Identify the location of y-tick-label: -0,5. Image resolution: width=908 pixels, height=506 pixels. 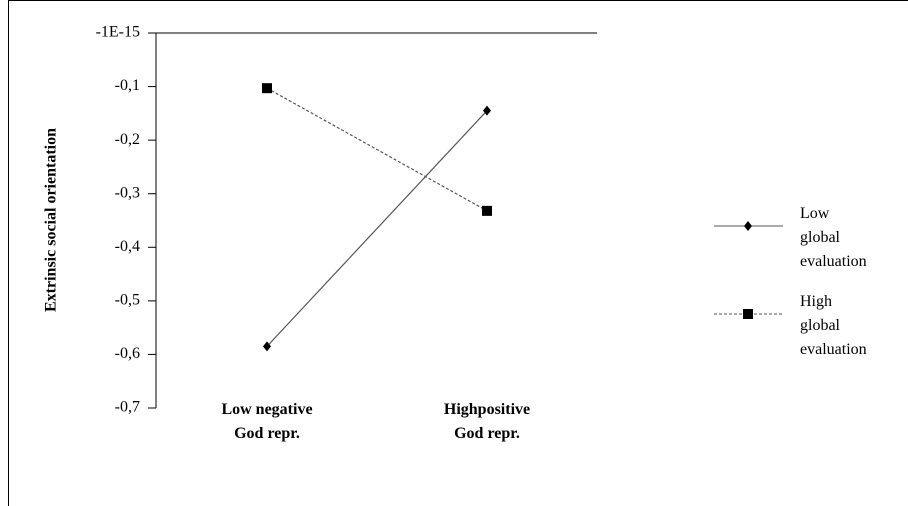
(127, 300).